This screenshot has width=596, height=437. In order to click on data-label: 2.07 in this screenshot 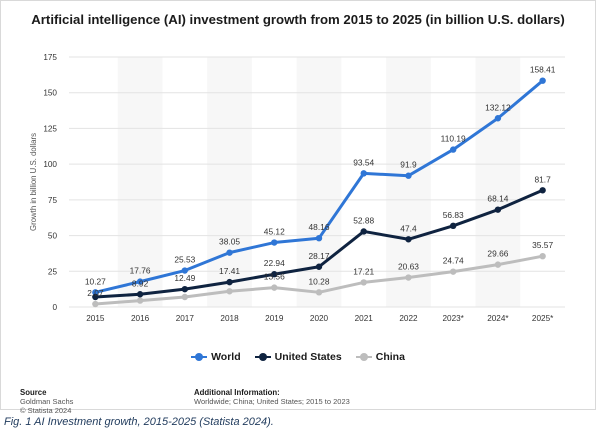, I will do `click(95, 293)`.